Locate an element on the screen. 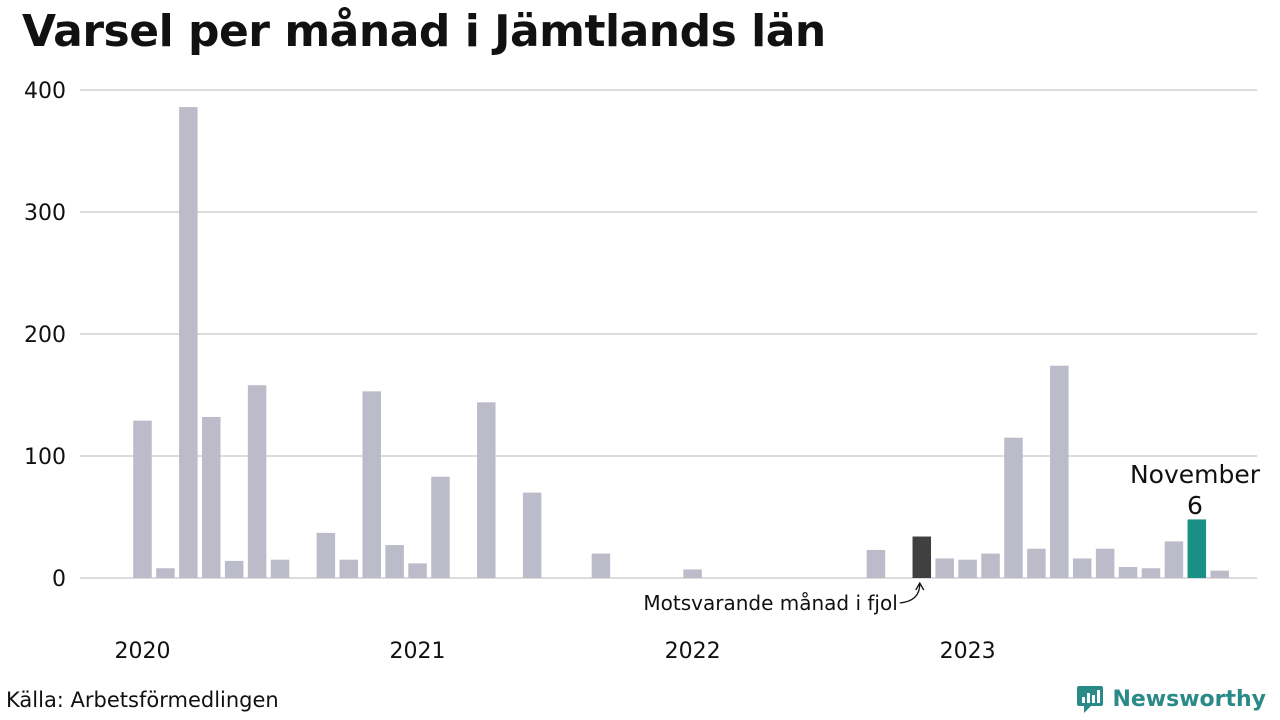 The height and width of the screenshot is (720, 1280). bar: 2022-12: 16 is located at coordinates (944, 568).